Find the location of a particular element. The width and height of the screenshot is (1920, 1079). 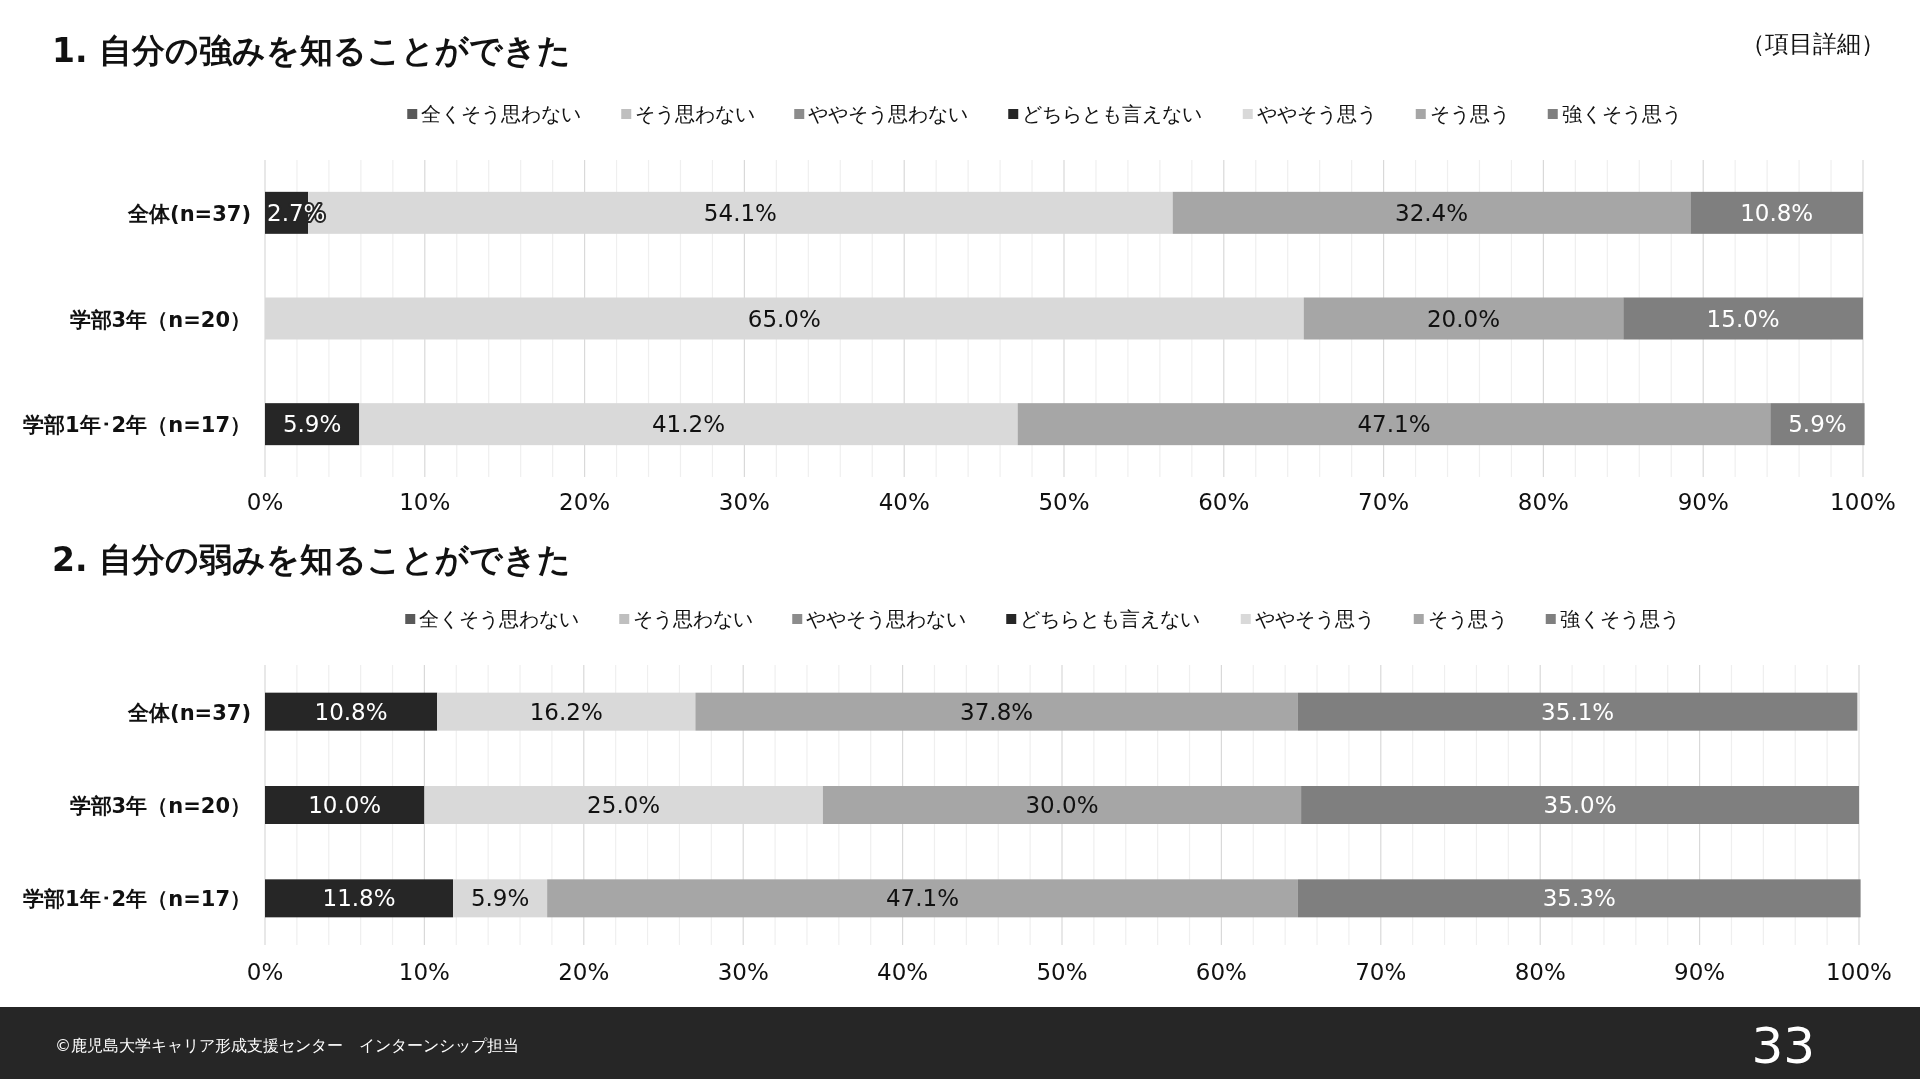

data-label: 65.0% is located at coordinates (784, 318).